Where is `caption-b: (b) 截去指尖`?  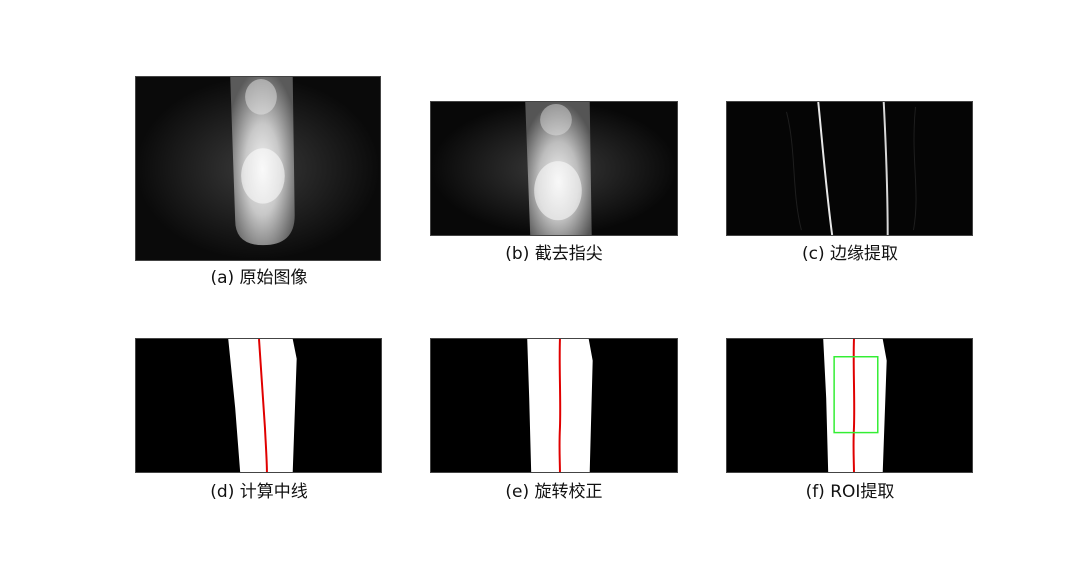 caption-b: (b) 截去指尖 is located at coordinates (554, 254).